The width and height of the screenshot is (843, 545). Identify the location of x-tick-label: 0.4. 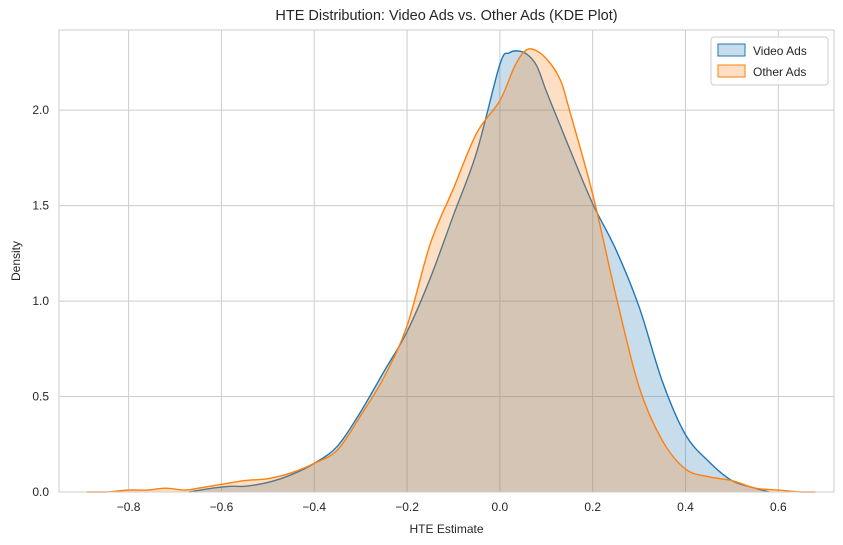
(685, 507).